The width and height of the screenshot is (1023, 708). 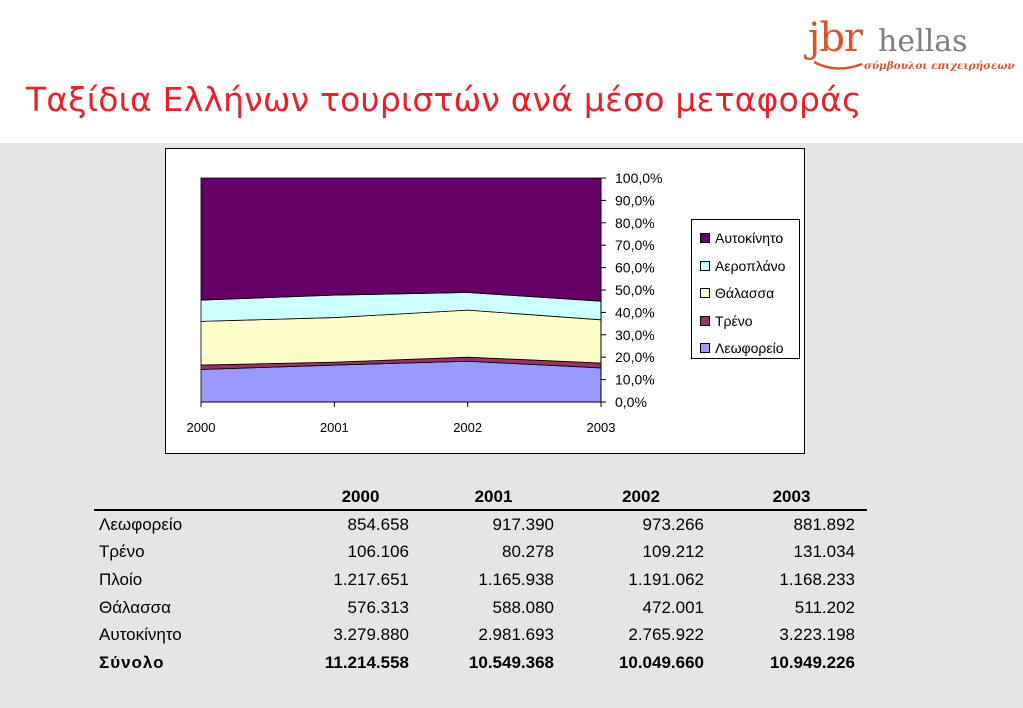 I want to click on table-cell: 917.390, so click(x=523, y=524).